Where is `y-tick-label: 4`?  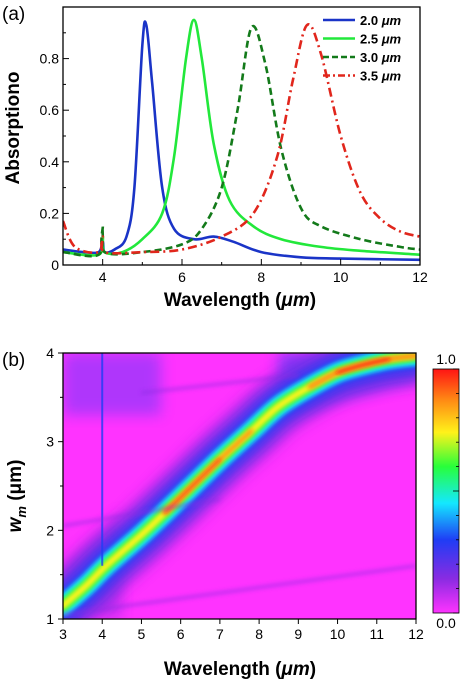
y-tick-label: 4 is located at coordinates (50, 353).